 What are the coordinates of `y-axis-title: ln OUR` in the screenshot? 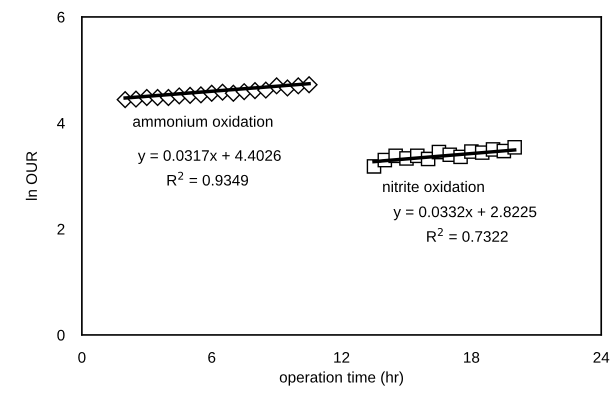 It's located at (32, 176).